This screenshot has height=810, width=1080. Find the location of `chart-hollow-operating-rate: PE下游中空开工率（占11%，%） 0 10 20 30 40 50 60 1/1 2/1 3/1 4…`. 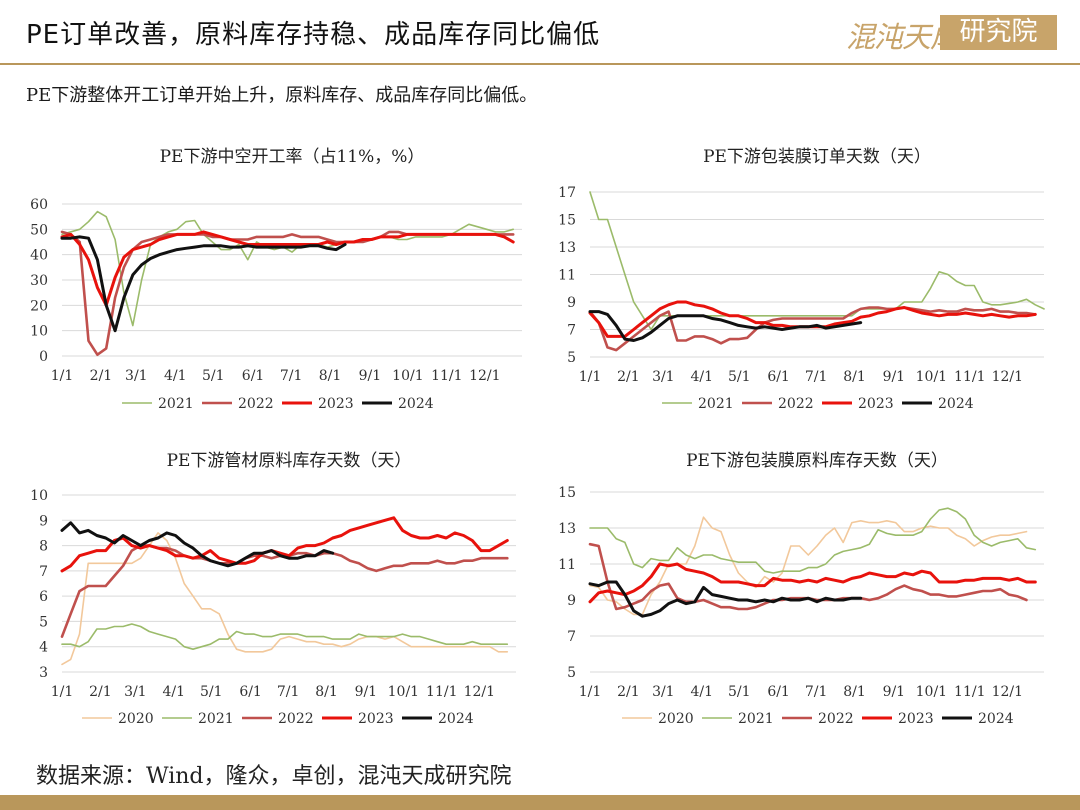

chart-hollow-operating-rate: PE下游中空开工率（占11%，%） 0 10 20 30 40 50 60 1/1 2/1 3/1 4… is located at coordinates (276, 279).